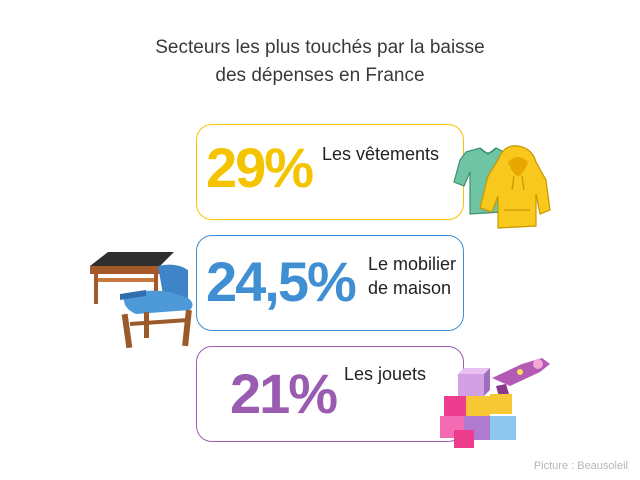 The image size is (640, 480). What do you see at coordinates (410, 288) in the screenshot?
I see `stat-label-furniture-line2: de maison` at bounding box center [410, 288].